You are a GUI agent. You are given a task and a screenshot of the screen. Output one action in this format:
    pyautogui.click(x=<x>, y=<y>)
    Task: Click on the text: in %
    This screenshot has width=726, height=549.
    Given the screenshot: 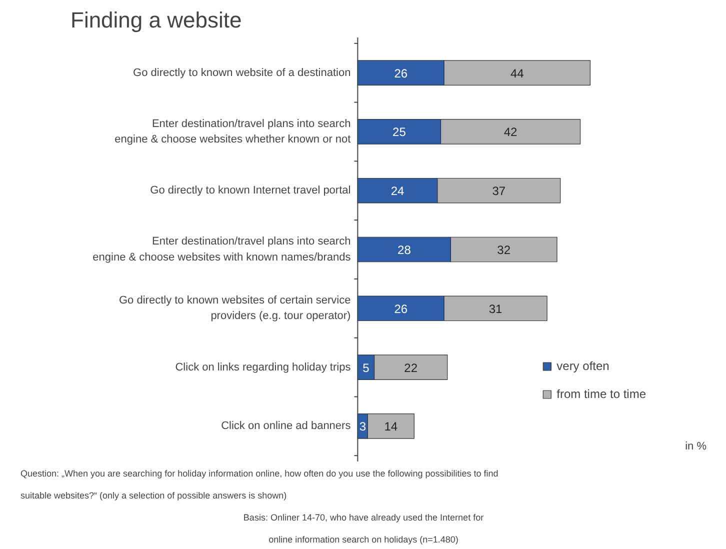 What is the action you would take?
    pyautogui.click(x=696, y=446)
    